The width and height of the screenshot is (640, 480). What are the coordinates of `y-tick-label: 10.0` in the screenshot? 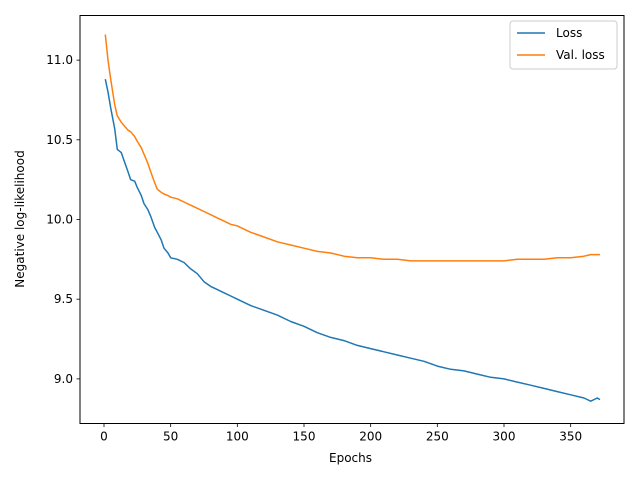 It's located at (59, 220).